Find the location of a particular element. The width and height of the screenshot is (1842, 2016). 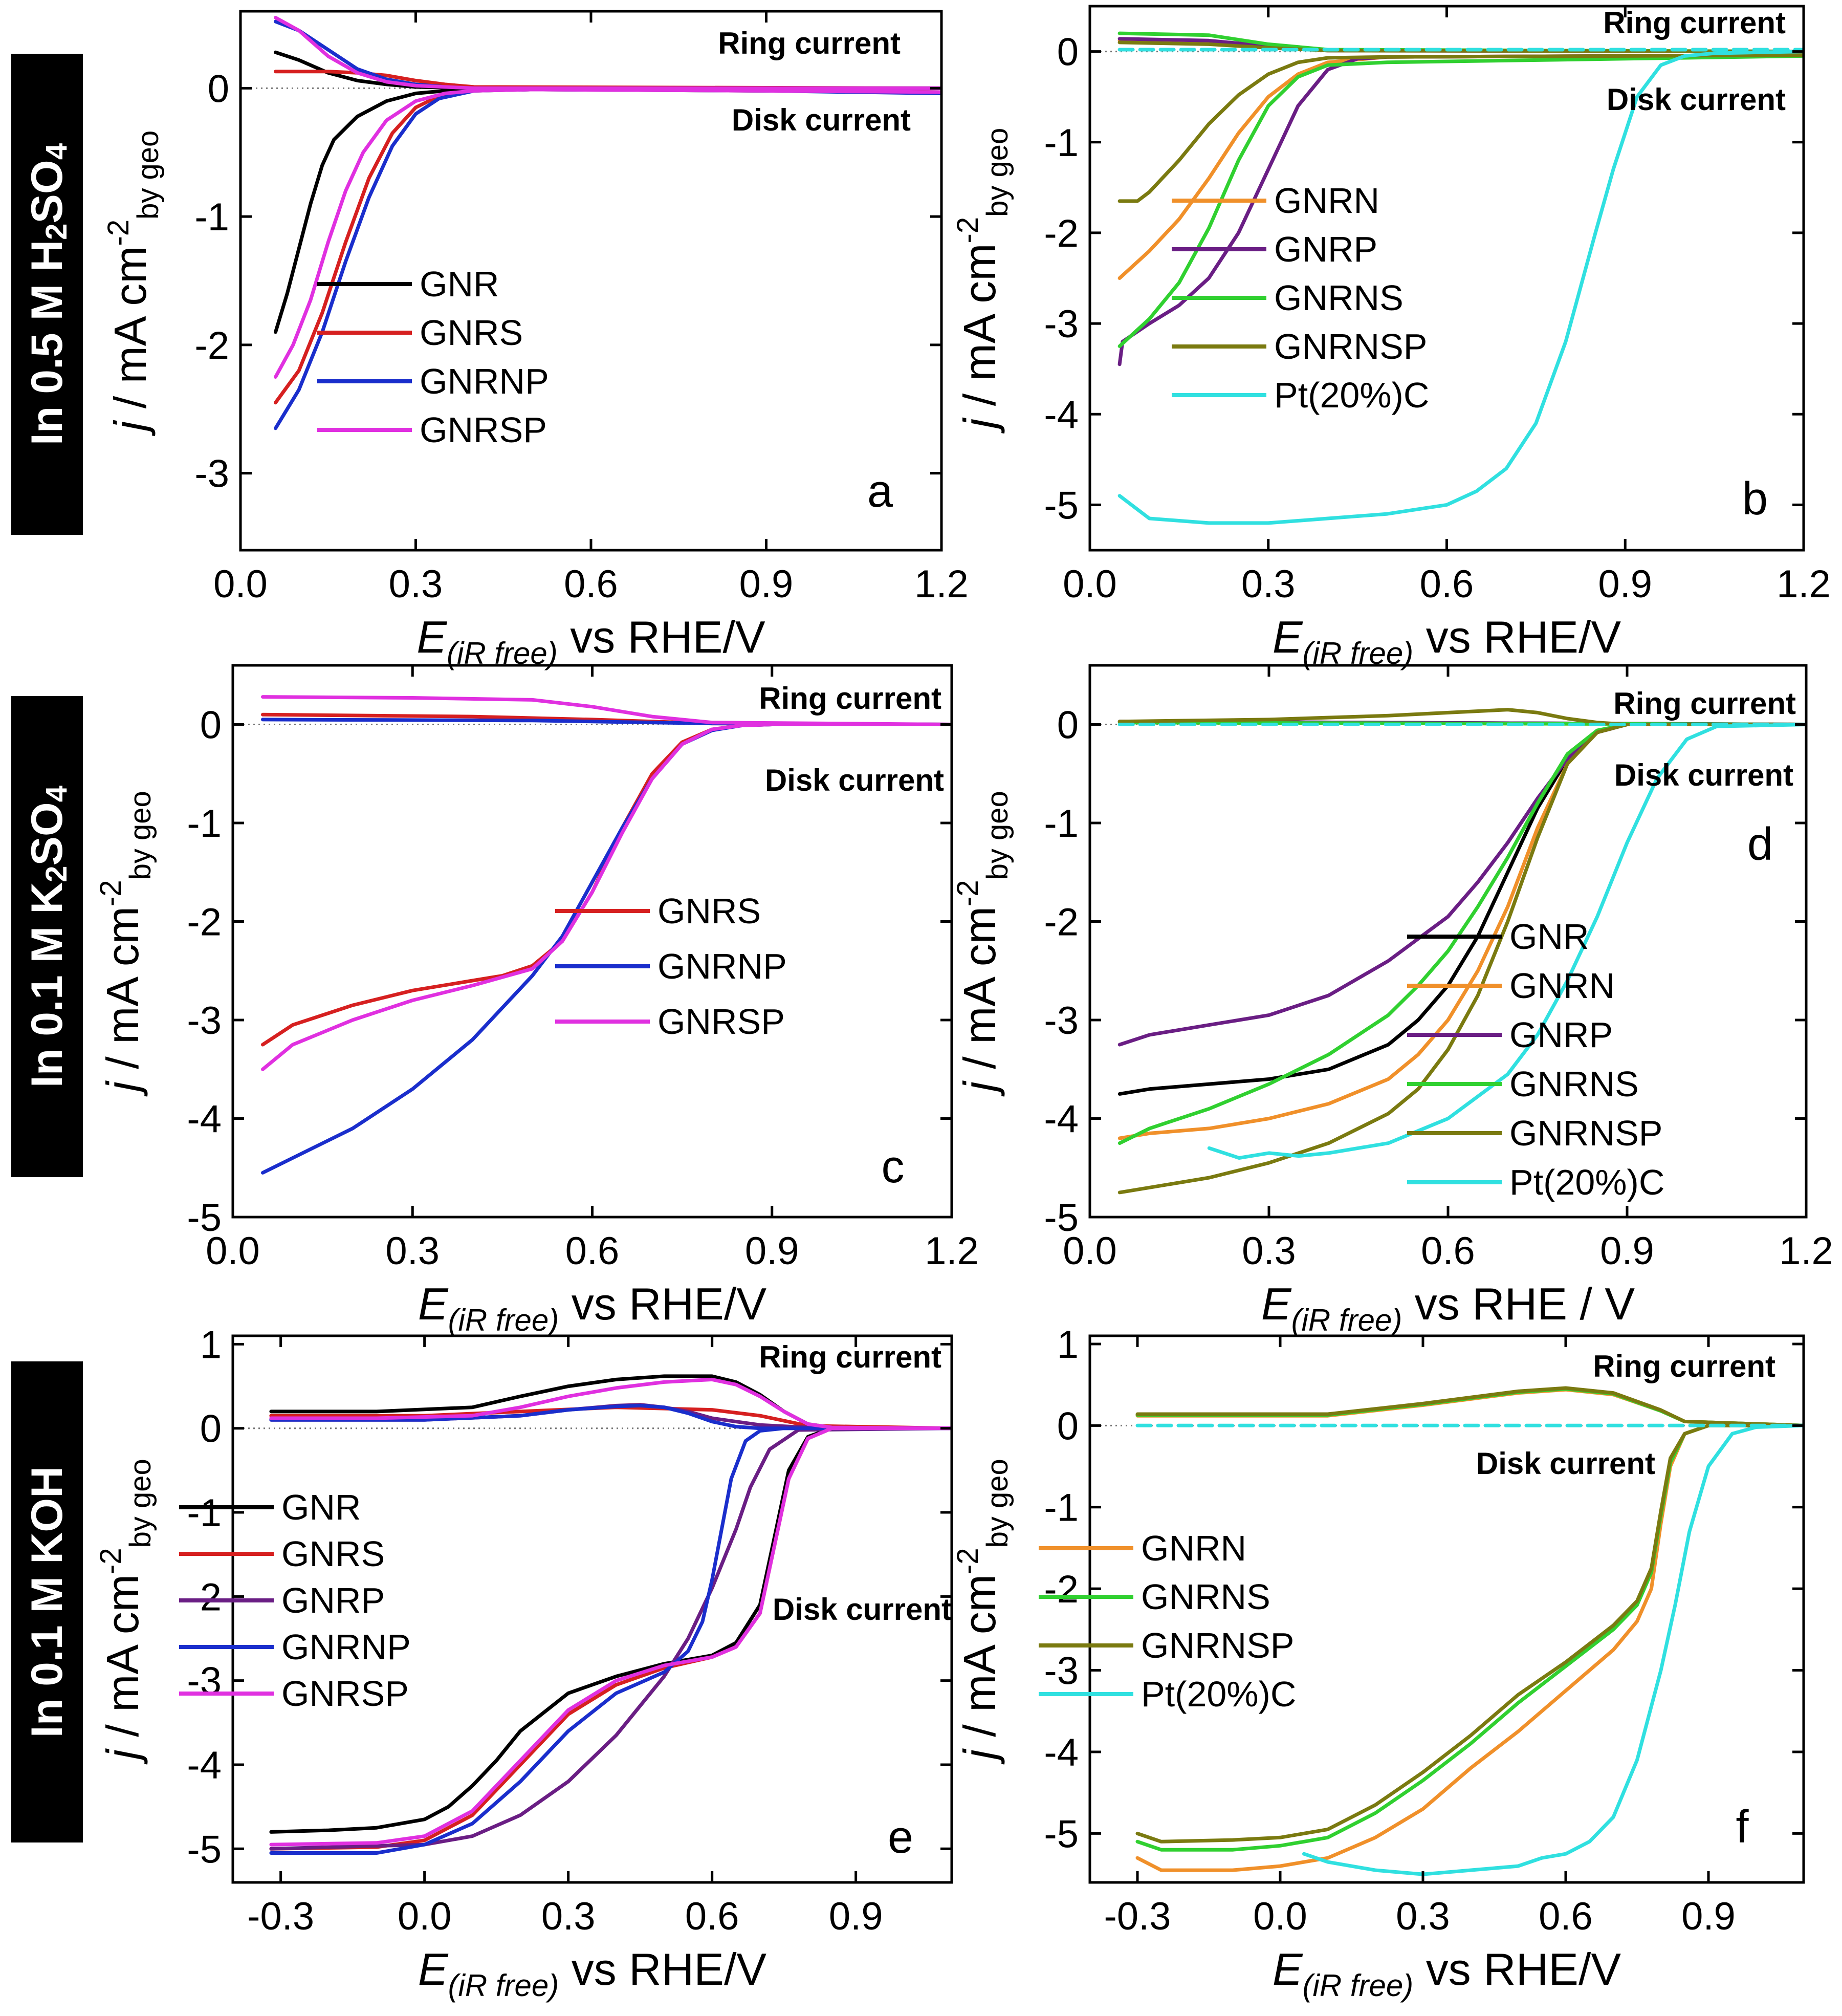

panel-letter: c is located at coordinates (893, 1167).